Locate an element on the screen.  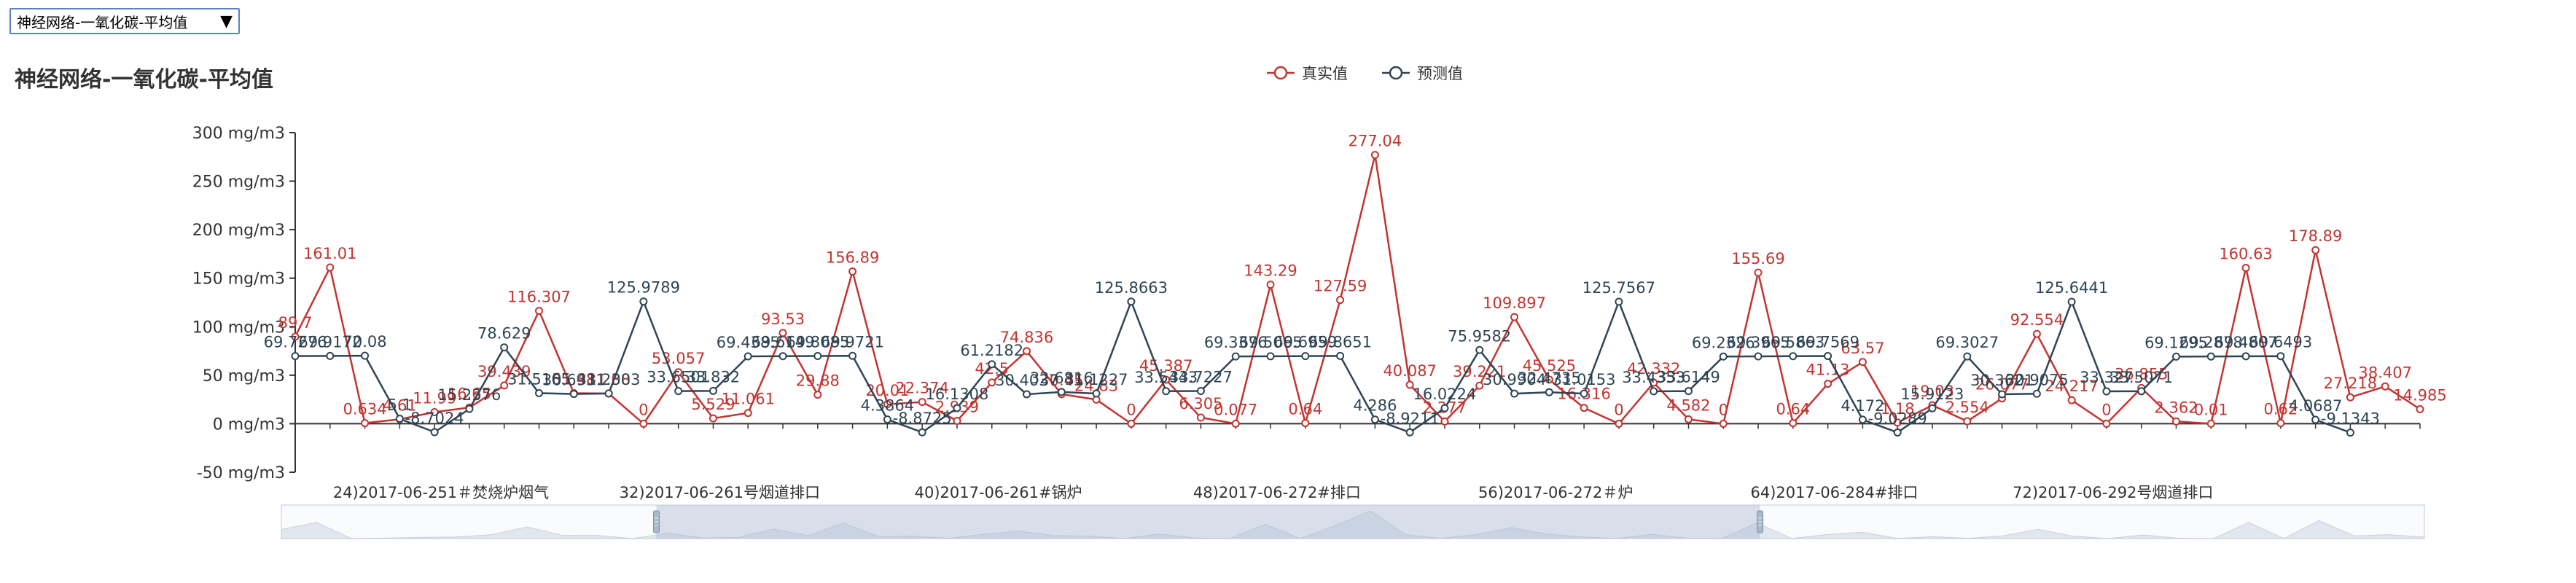
y-tick-label: -50 mg/m3 is located at coordinates (241, 473).